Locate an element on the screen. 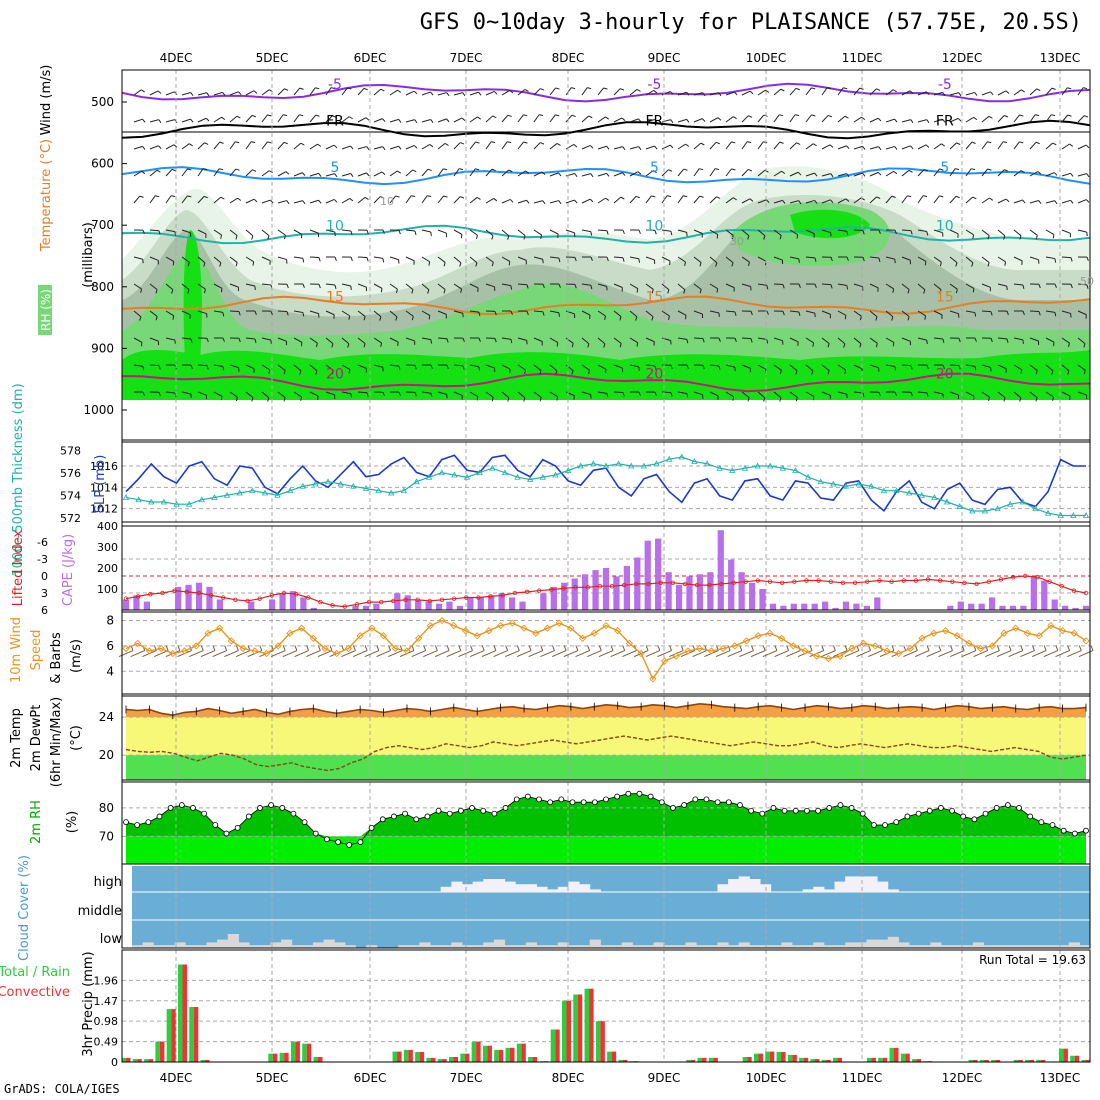  axis-label-precip: 3hr Precip (mm) is located at coordinates (88, 1003).